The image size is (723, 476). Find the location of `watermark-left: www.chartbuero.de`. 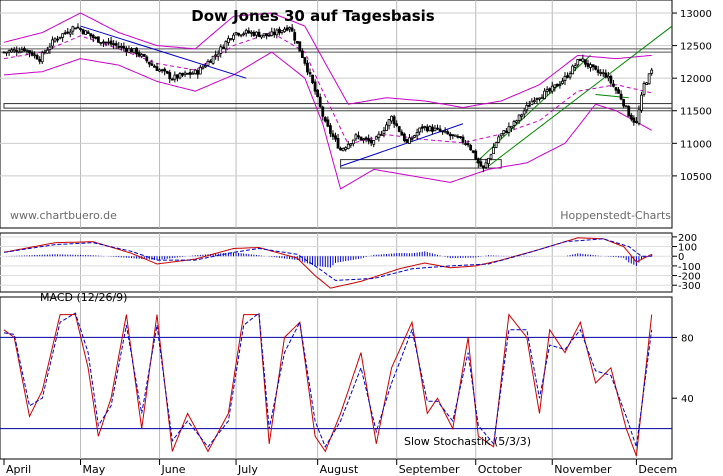

watermark-left: www.chartbuero.de is located at coordinates (63, 215).